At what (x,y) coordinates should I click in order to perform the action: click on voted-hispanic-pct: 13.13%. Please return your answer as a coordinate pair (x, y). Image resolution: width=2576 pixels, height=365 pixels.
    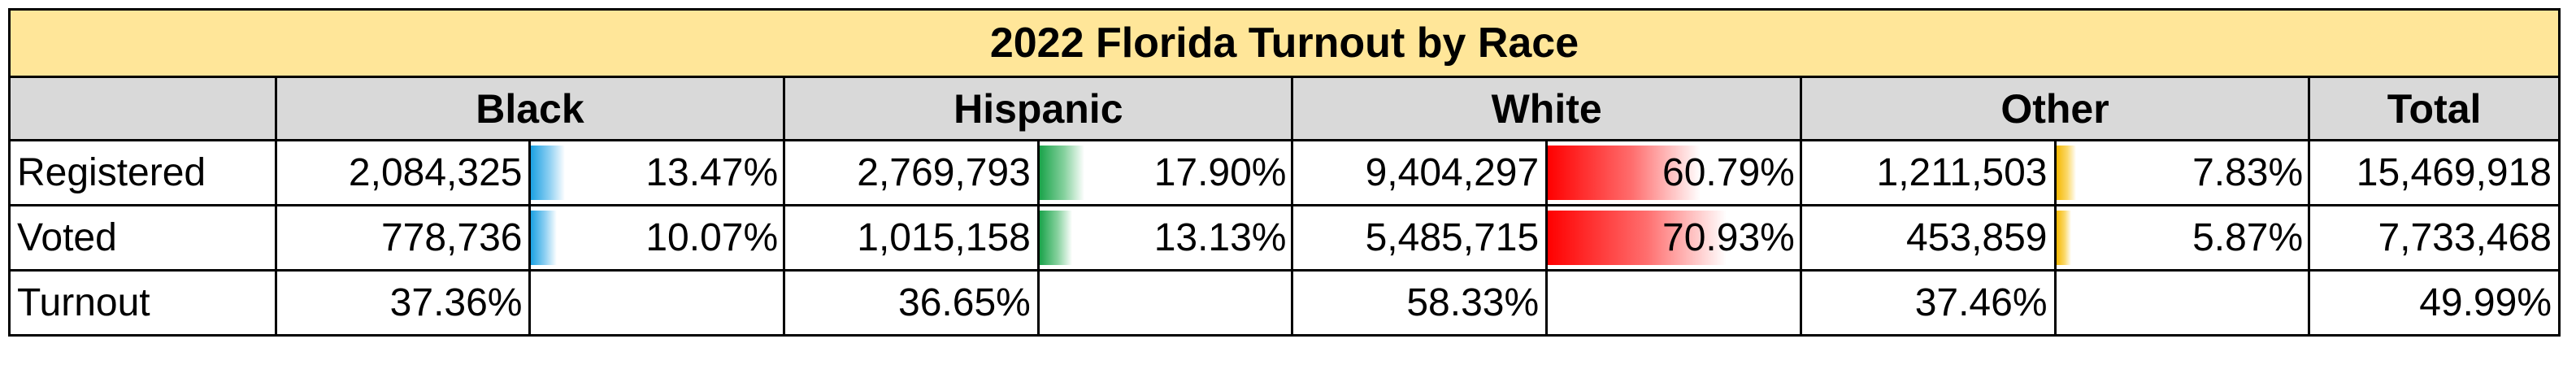
    Looking at the image, I should click on (1220, 237).